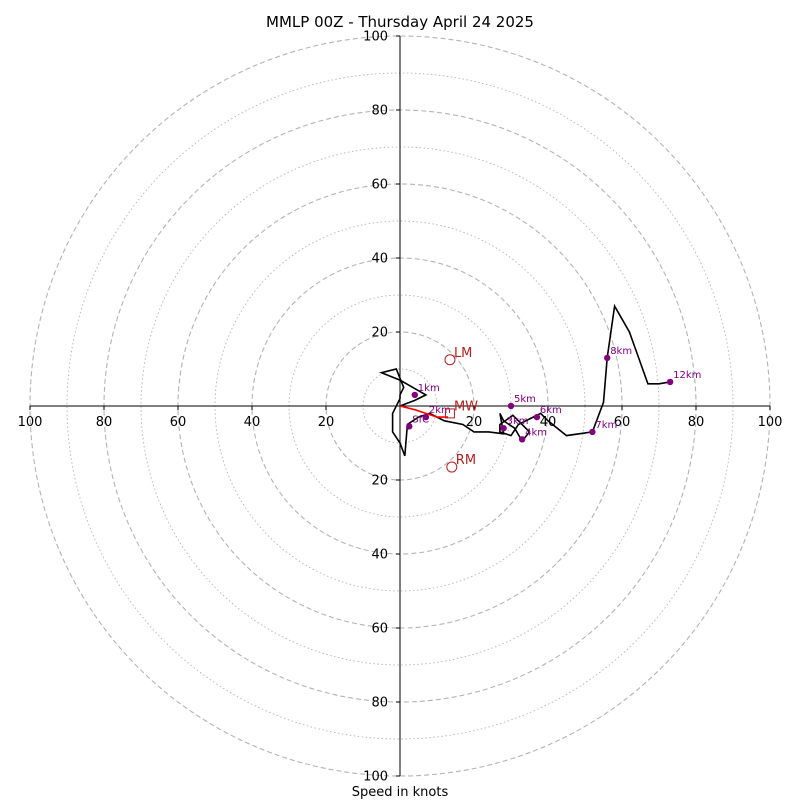  I want to click on height-point-label: 8km, so click(621, 351).